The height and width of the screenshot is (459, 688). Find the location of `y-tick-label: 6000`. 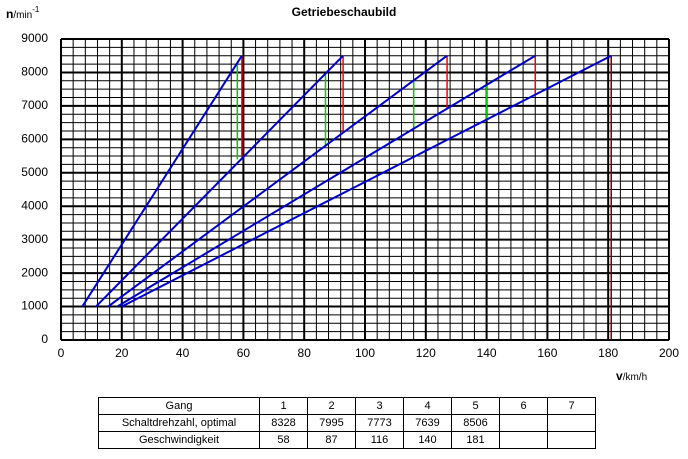

y-tick-label: 6000 is located at coordinates (34, 139).